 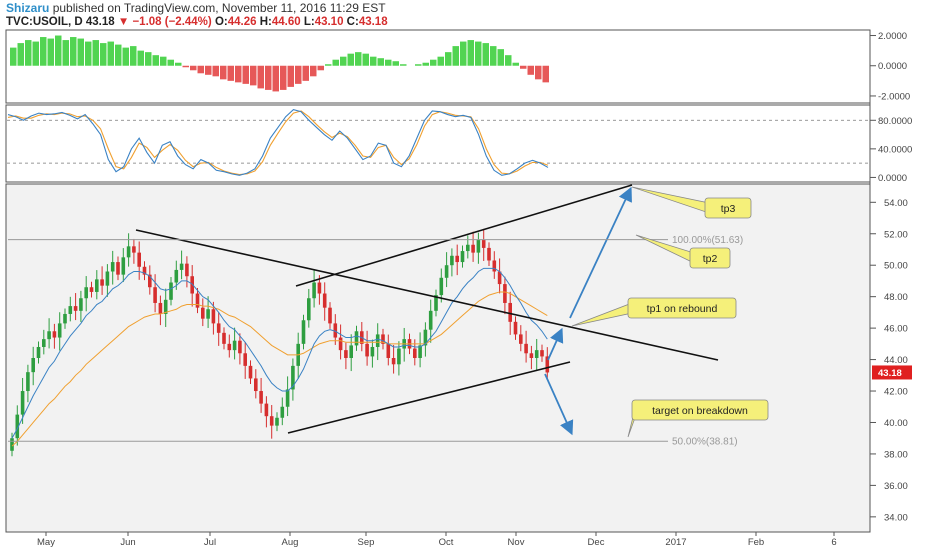 What do you see at coordinates (896, 203) in the screenshot?
I see `price-y-tick: 54.00` at bounding box center [896, 203].